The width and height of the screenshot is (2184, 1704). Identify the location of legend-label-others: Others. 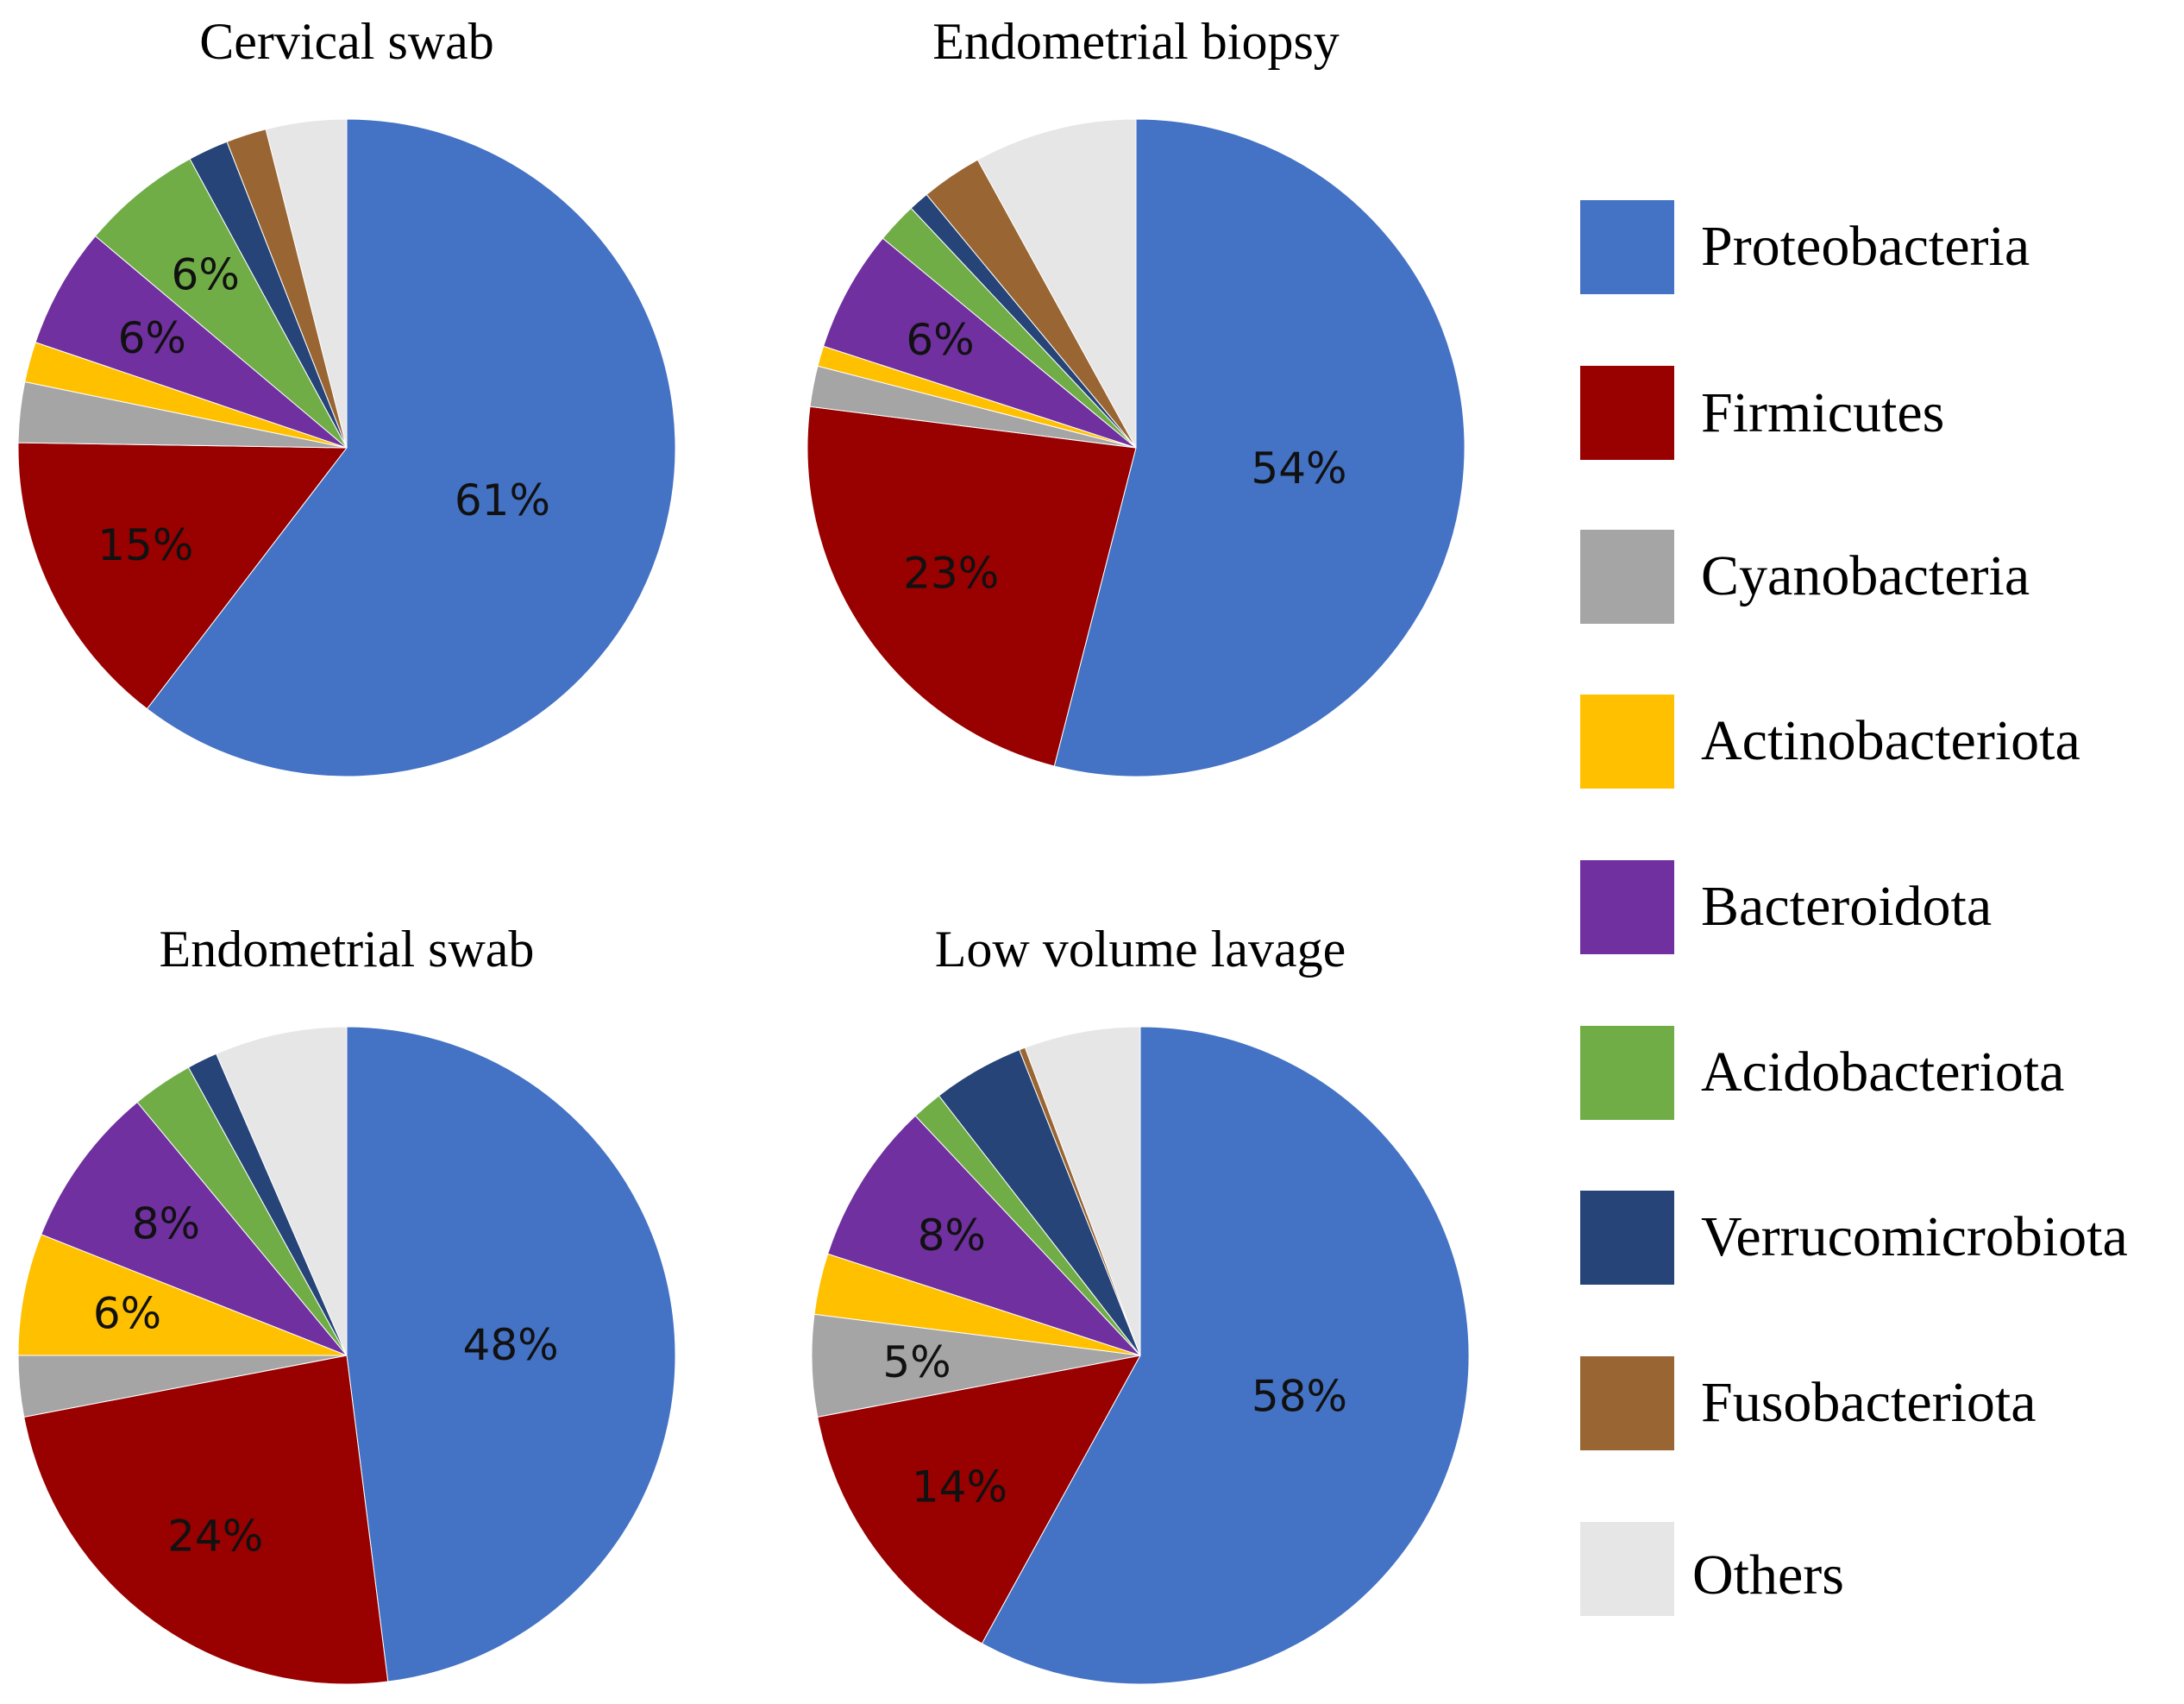
(1768, 1575).